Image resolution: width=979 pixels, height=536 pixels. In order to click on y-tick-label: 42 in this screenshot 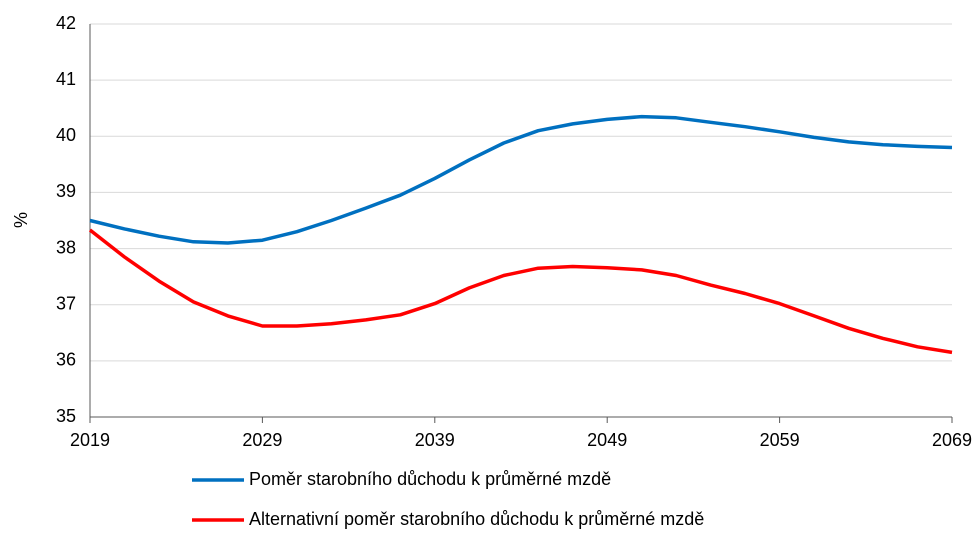, I will do `click(66, 23)`.